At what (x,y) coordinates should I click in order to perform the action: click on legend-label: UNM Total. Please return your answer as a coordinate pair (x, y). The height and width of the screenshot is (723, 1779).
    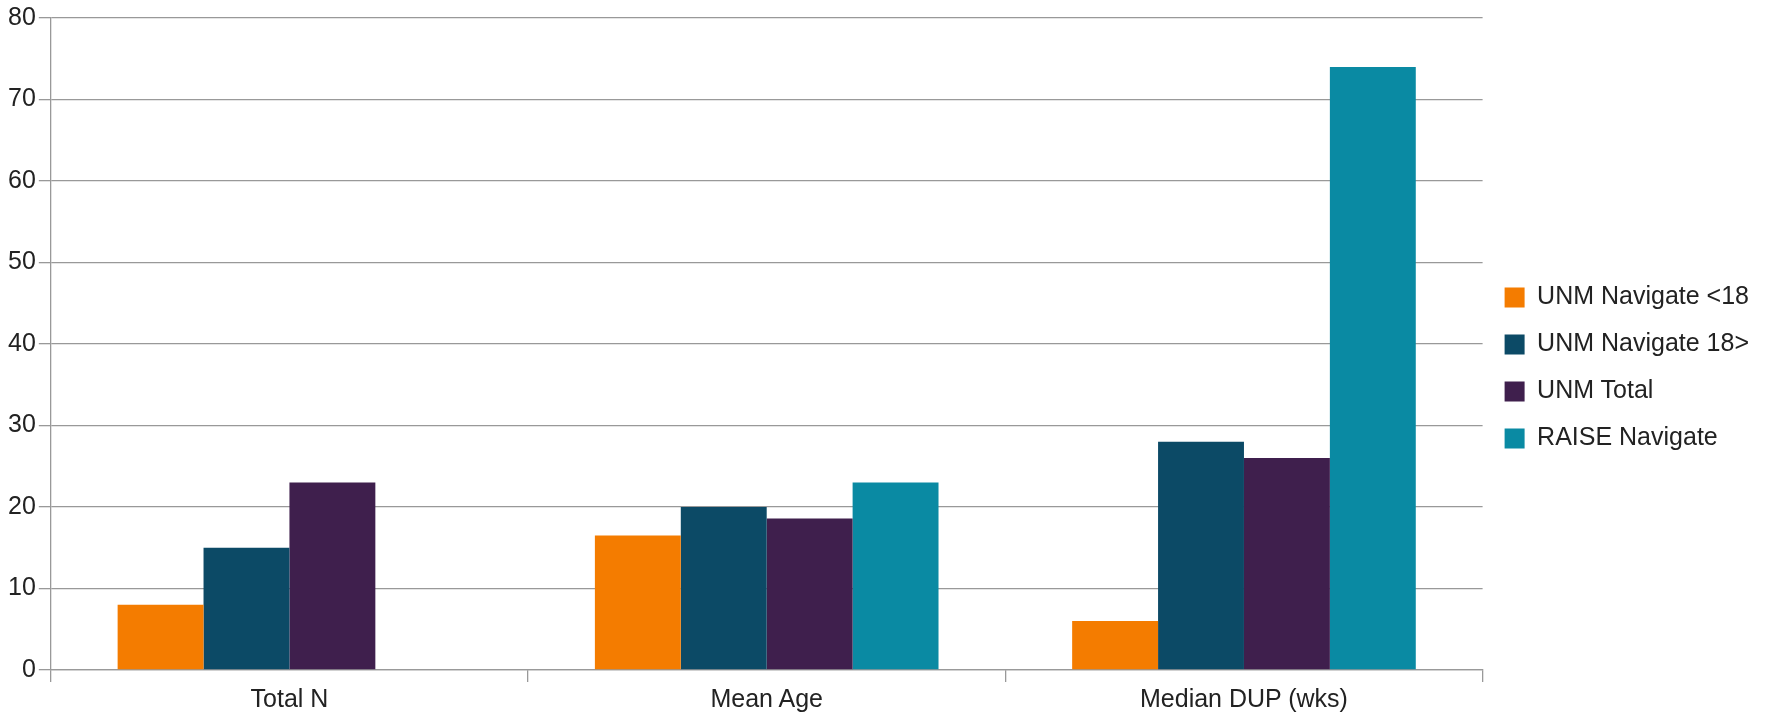
    Looking at the image, I should click on (1595, 389).